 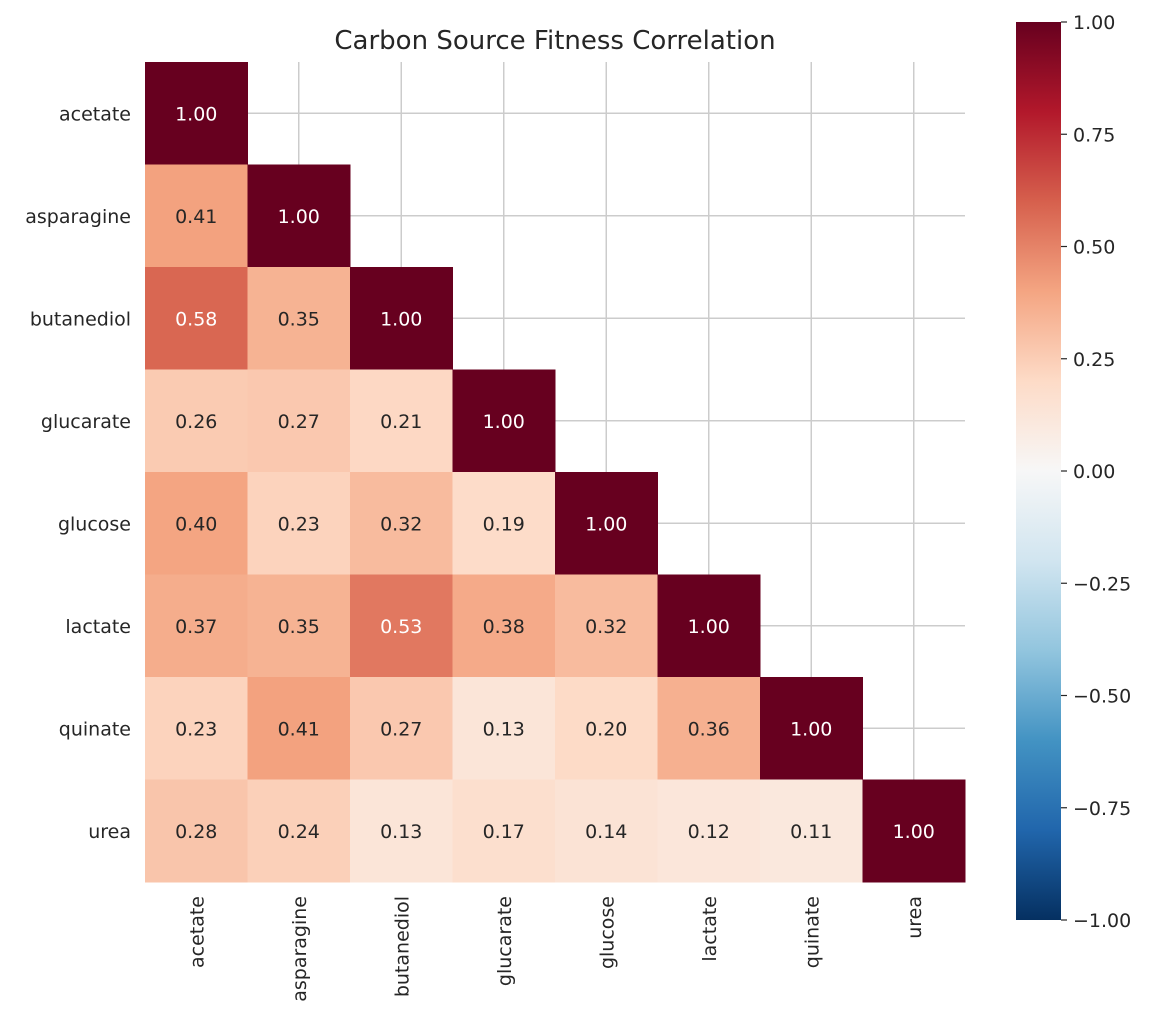 What do you see at coordinates (505, 941) in the screenshot?
I see `x-tick-label: glucarate` at bounding box center [505, 941].